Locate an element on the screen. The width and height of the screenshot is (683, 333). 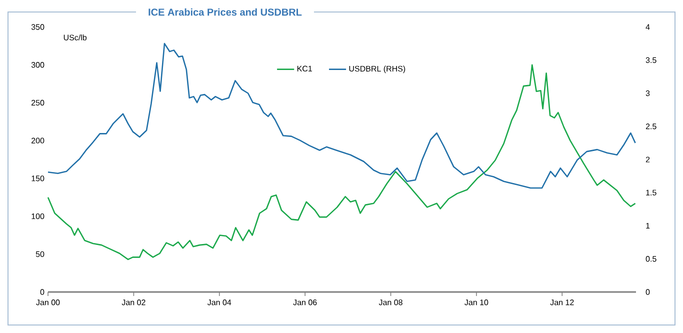
y-tick-label: 0 is located at coordinates (42, 292).